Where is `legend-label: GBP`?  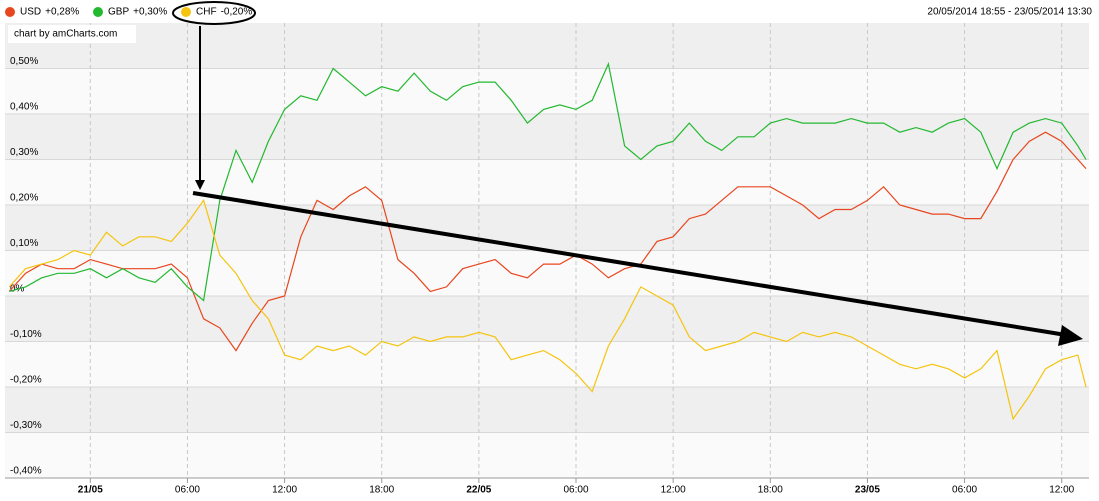 legend-label: GBP is located at coordinates (118, 12).